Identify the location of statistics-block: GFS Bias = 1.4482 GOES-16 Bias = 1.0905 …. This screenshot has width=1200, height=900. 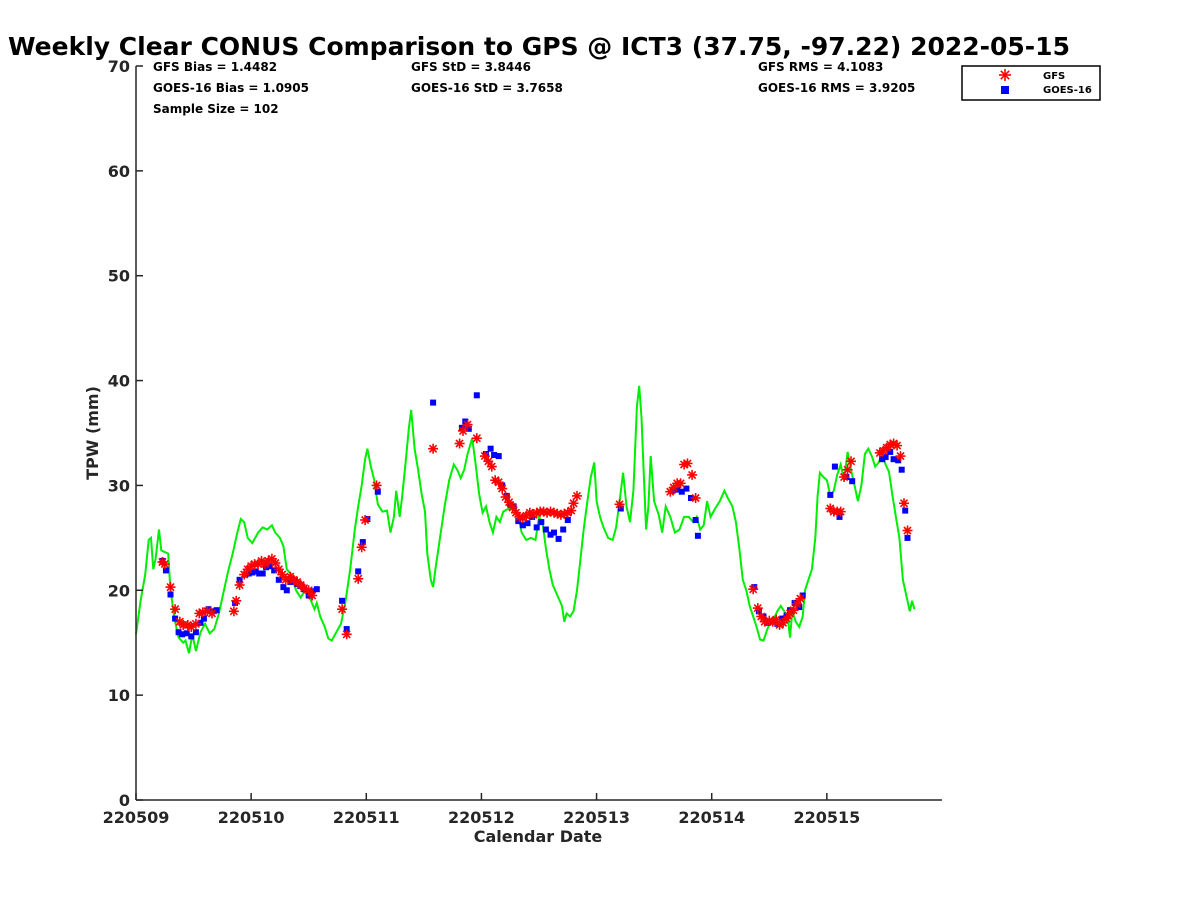
(534, 88).